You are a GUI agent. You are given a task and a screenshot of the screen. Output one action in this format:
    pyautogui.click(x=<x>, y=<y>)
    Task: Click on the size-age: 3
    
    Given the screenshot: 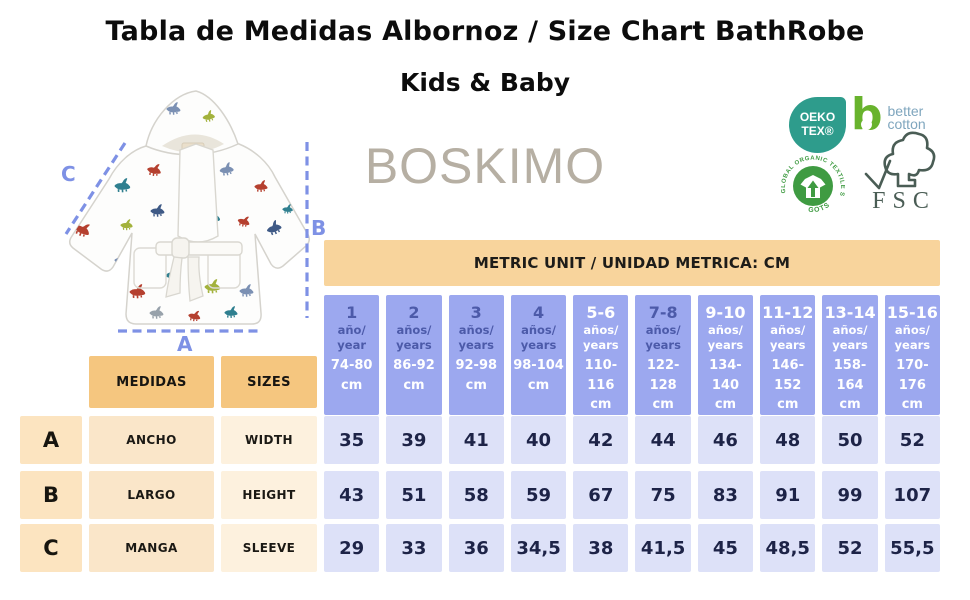 What is the action you would take?
    pyautogui.click(x=476, y=312)
    